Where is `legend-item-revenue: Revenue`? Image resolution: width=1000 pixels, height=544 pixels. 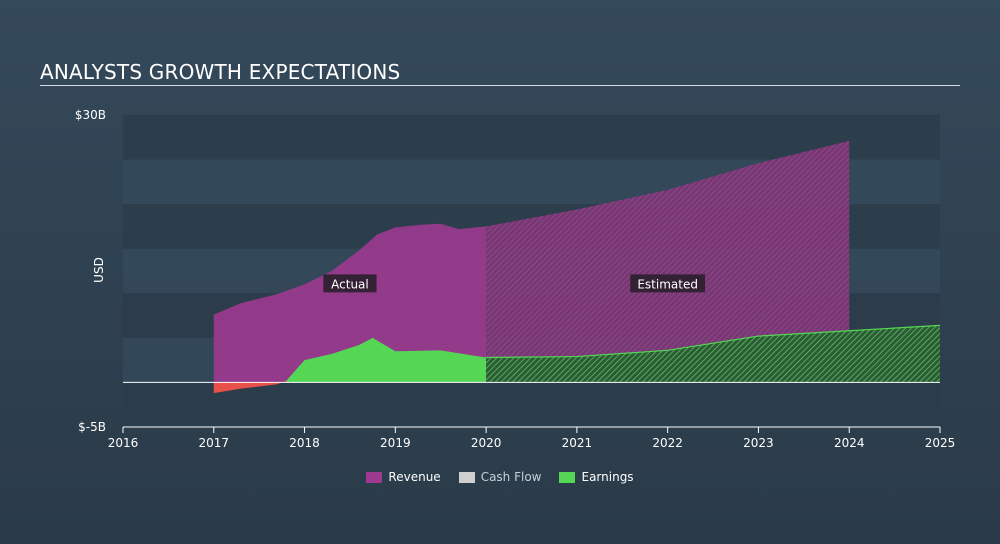 legend-item-revenue: Revenue is located at coordinates (403, 477).